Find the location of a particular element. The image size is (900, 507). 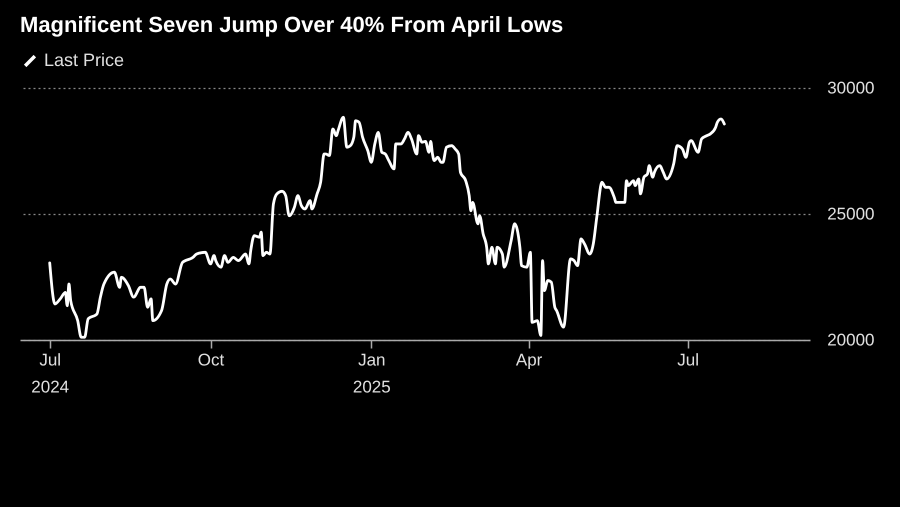

x-tick-label: Jan 2025 is located at coordinates (371, 373).